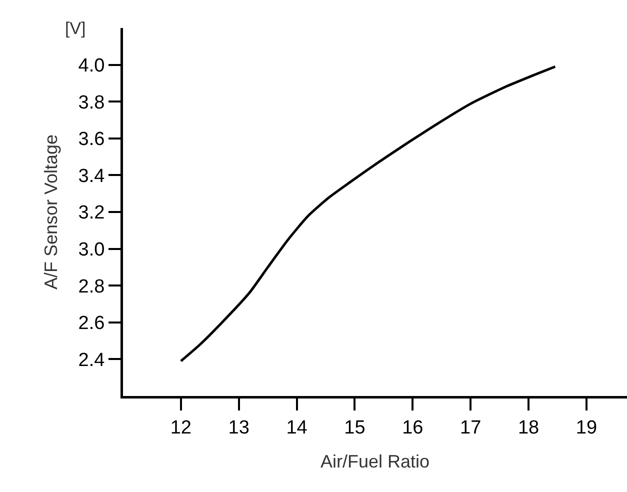  I want to click on x-tick-label: 12, so click(181, 427).